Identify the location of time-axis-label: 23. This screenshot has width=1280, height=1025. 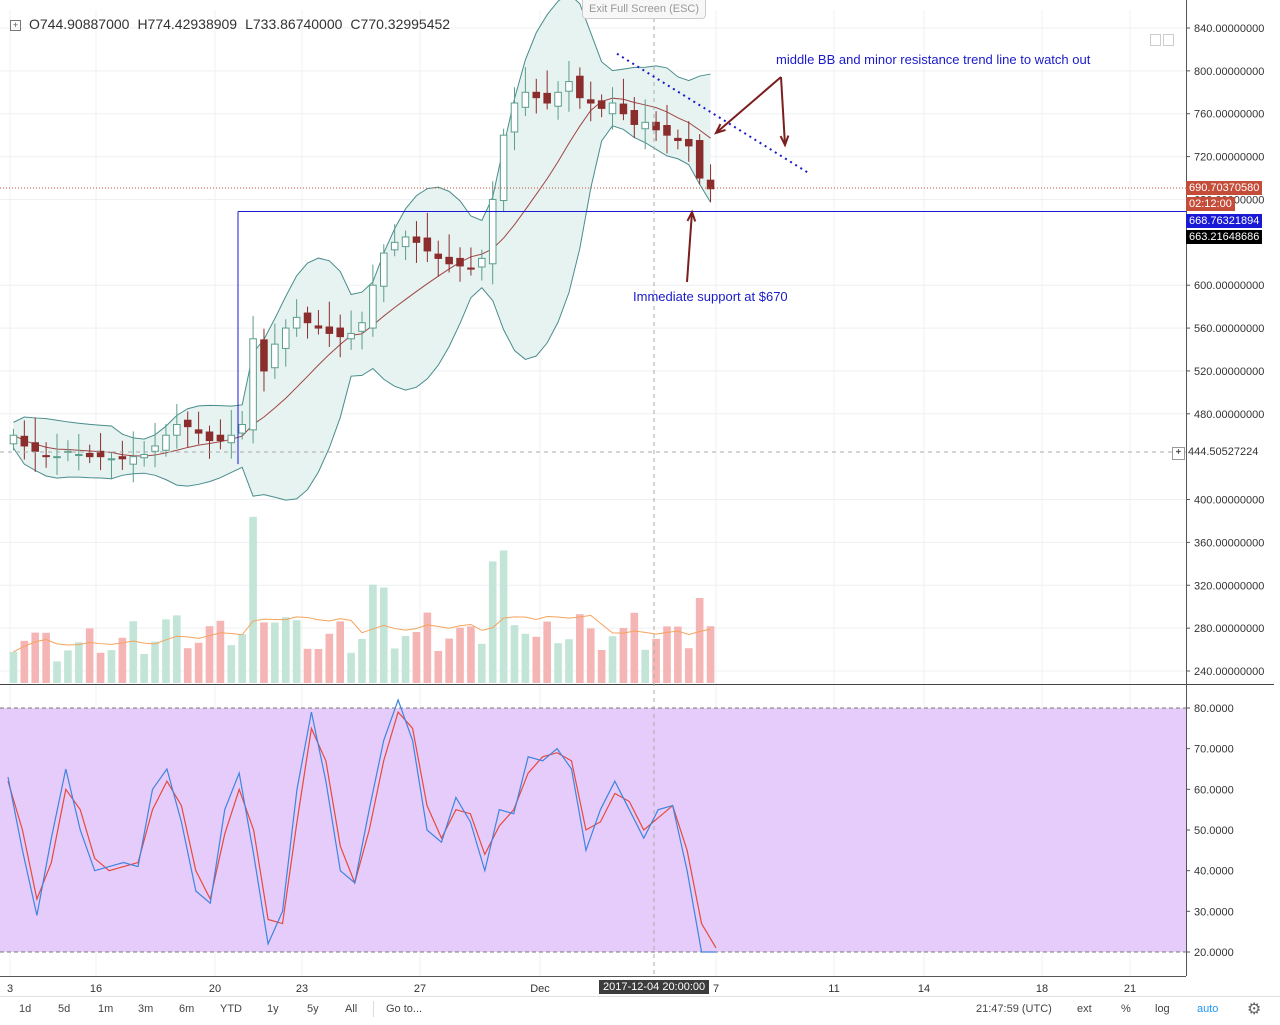
(302, 989).